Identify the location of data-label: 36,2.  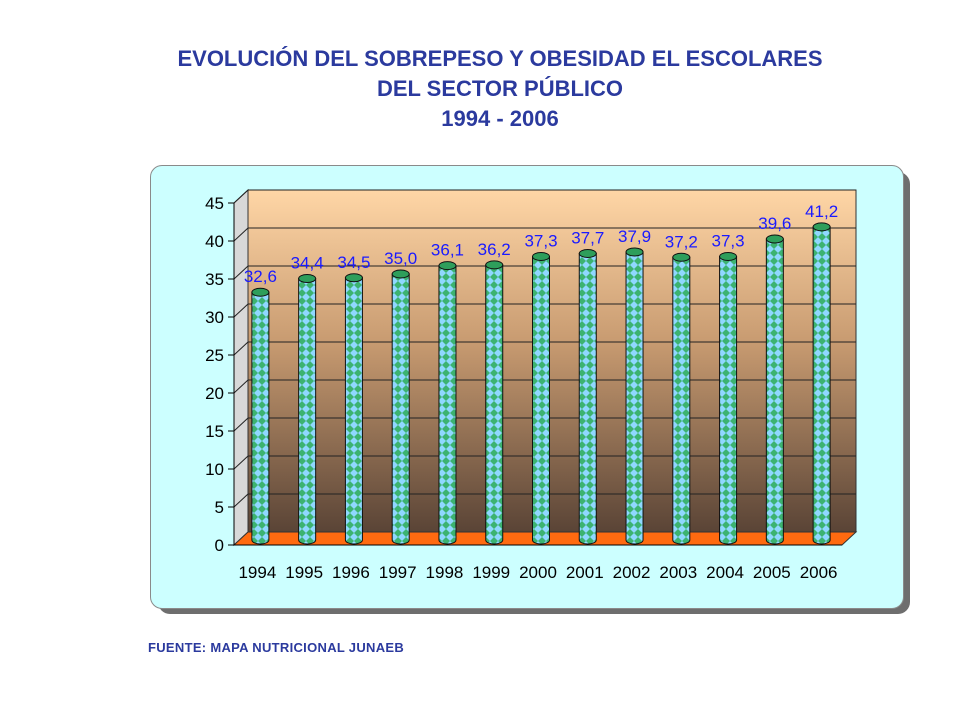
(494, 249).